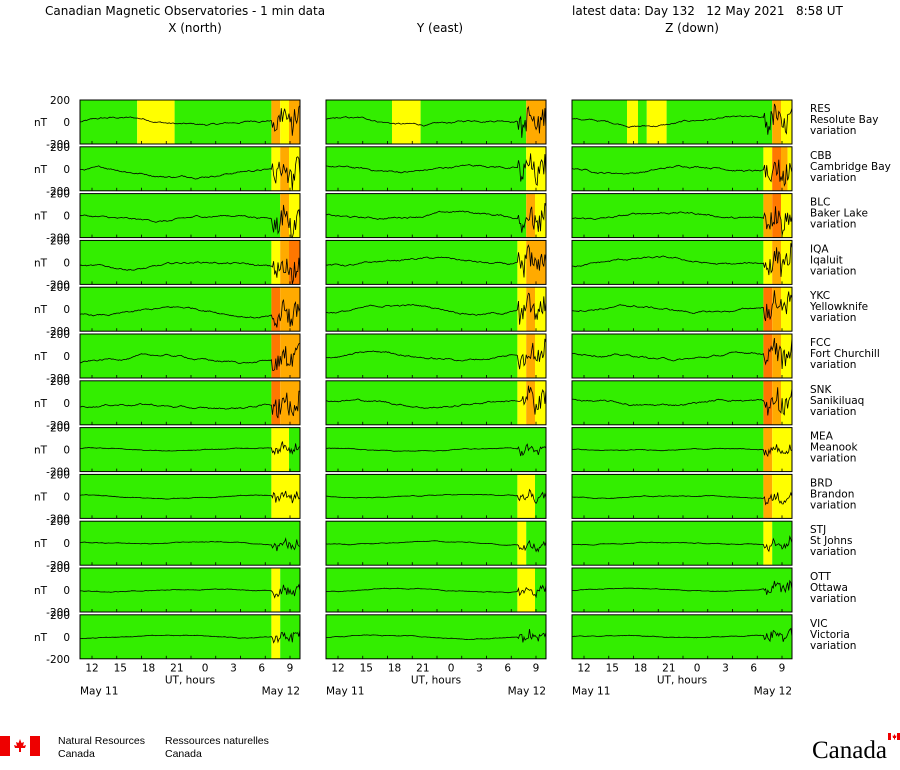 The width and height of the screenshot is (900, 770). Describe the element at coordinates (839, 214) in the screenshot. I see `station-name: Baker Lake` at that location.